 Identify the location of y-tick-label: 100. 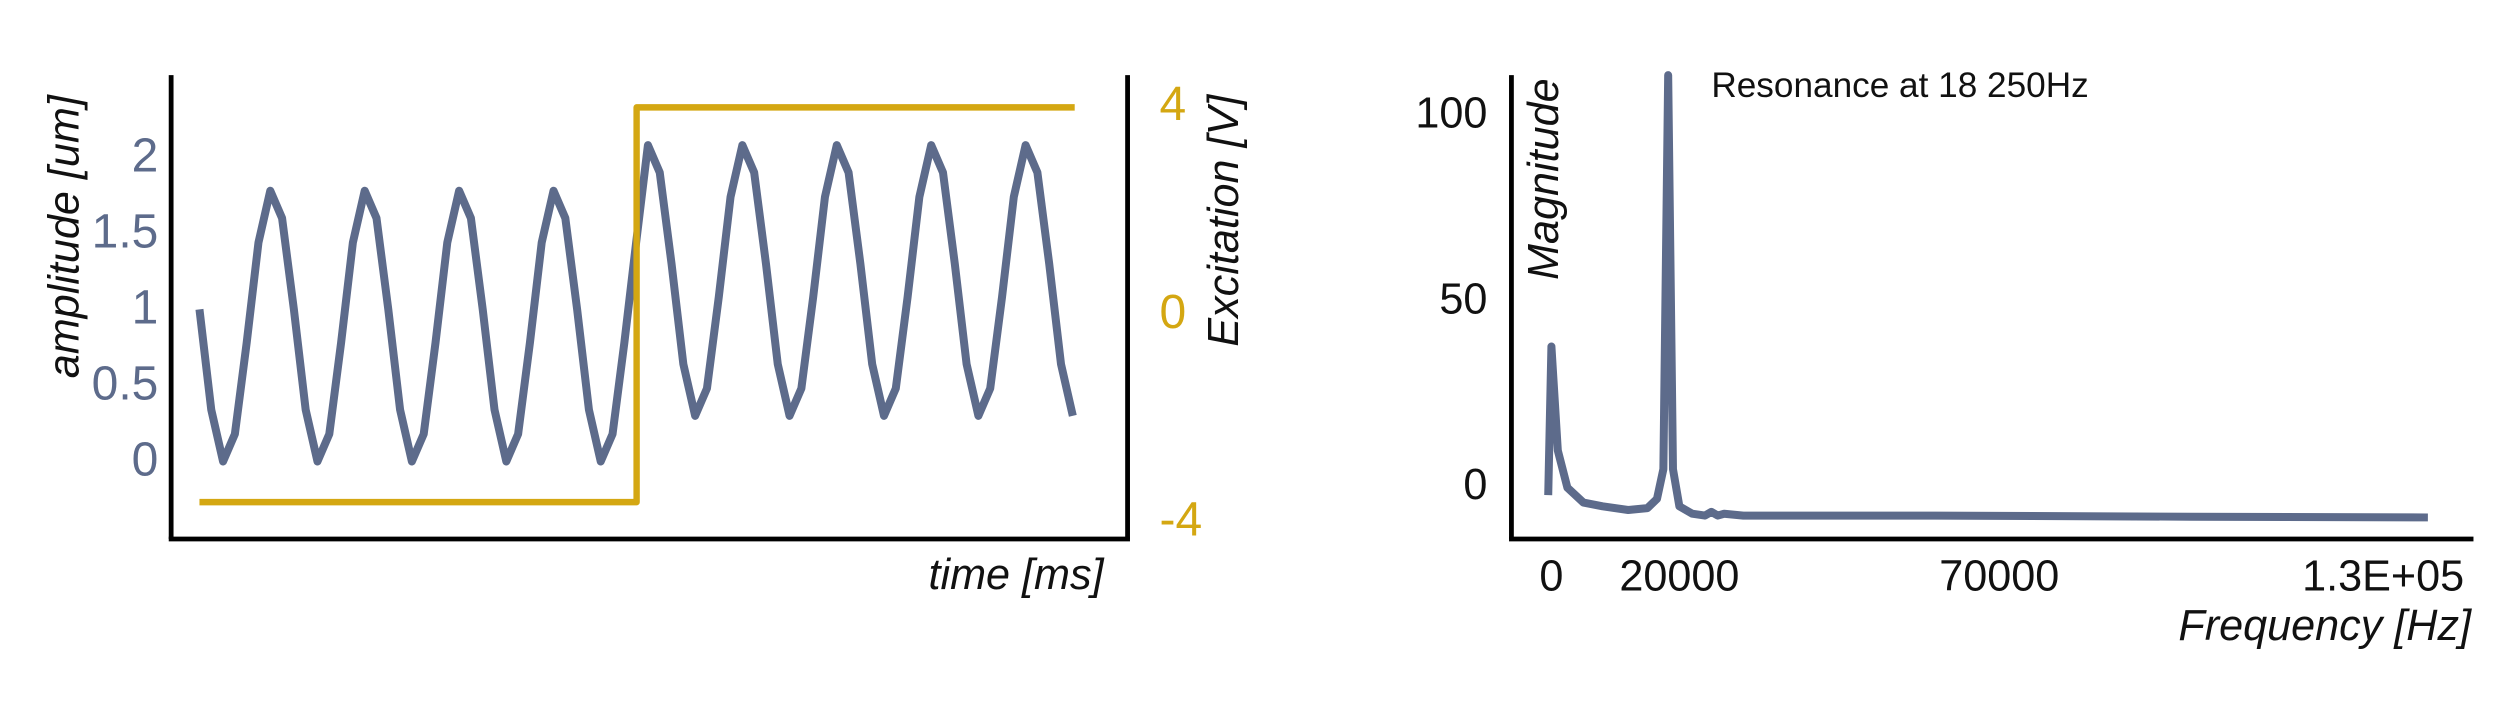
(1451, 113).